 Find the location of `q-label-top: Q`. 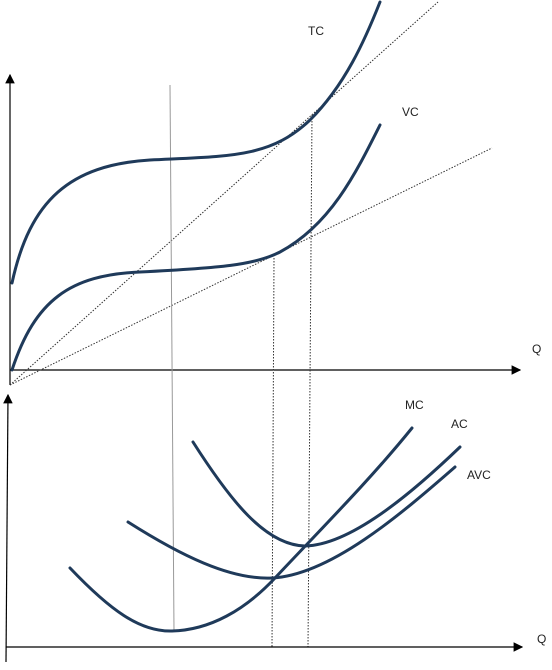

q-label-top: Q is located at coordinates (536, 349).